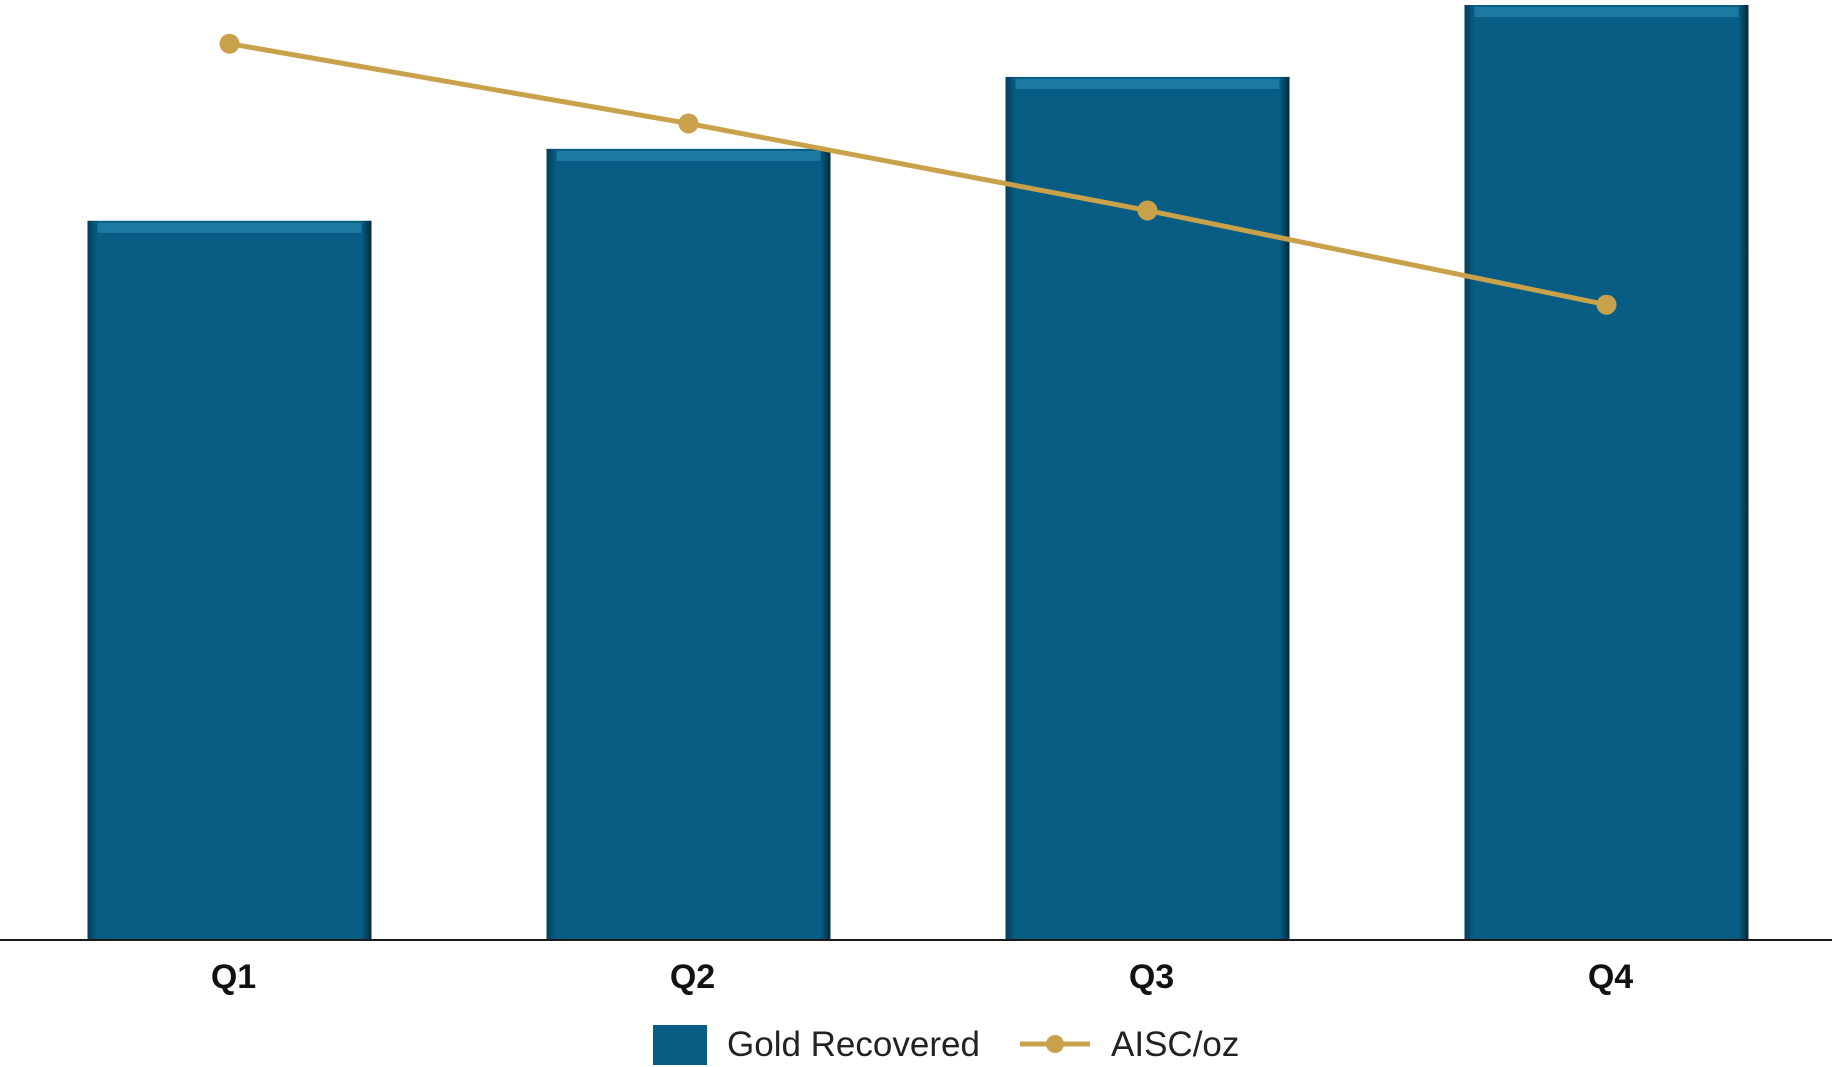 This screenshot has height=1067, width=1832. I want to click on x-tick-q2: Q2, so click(692, 977).